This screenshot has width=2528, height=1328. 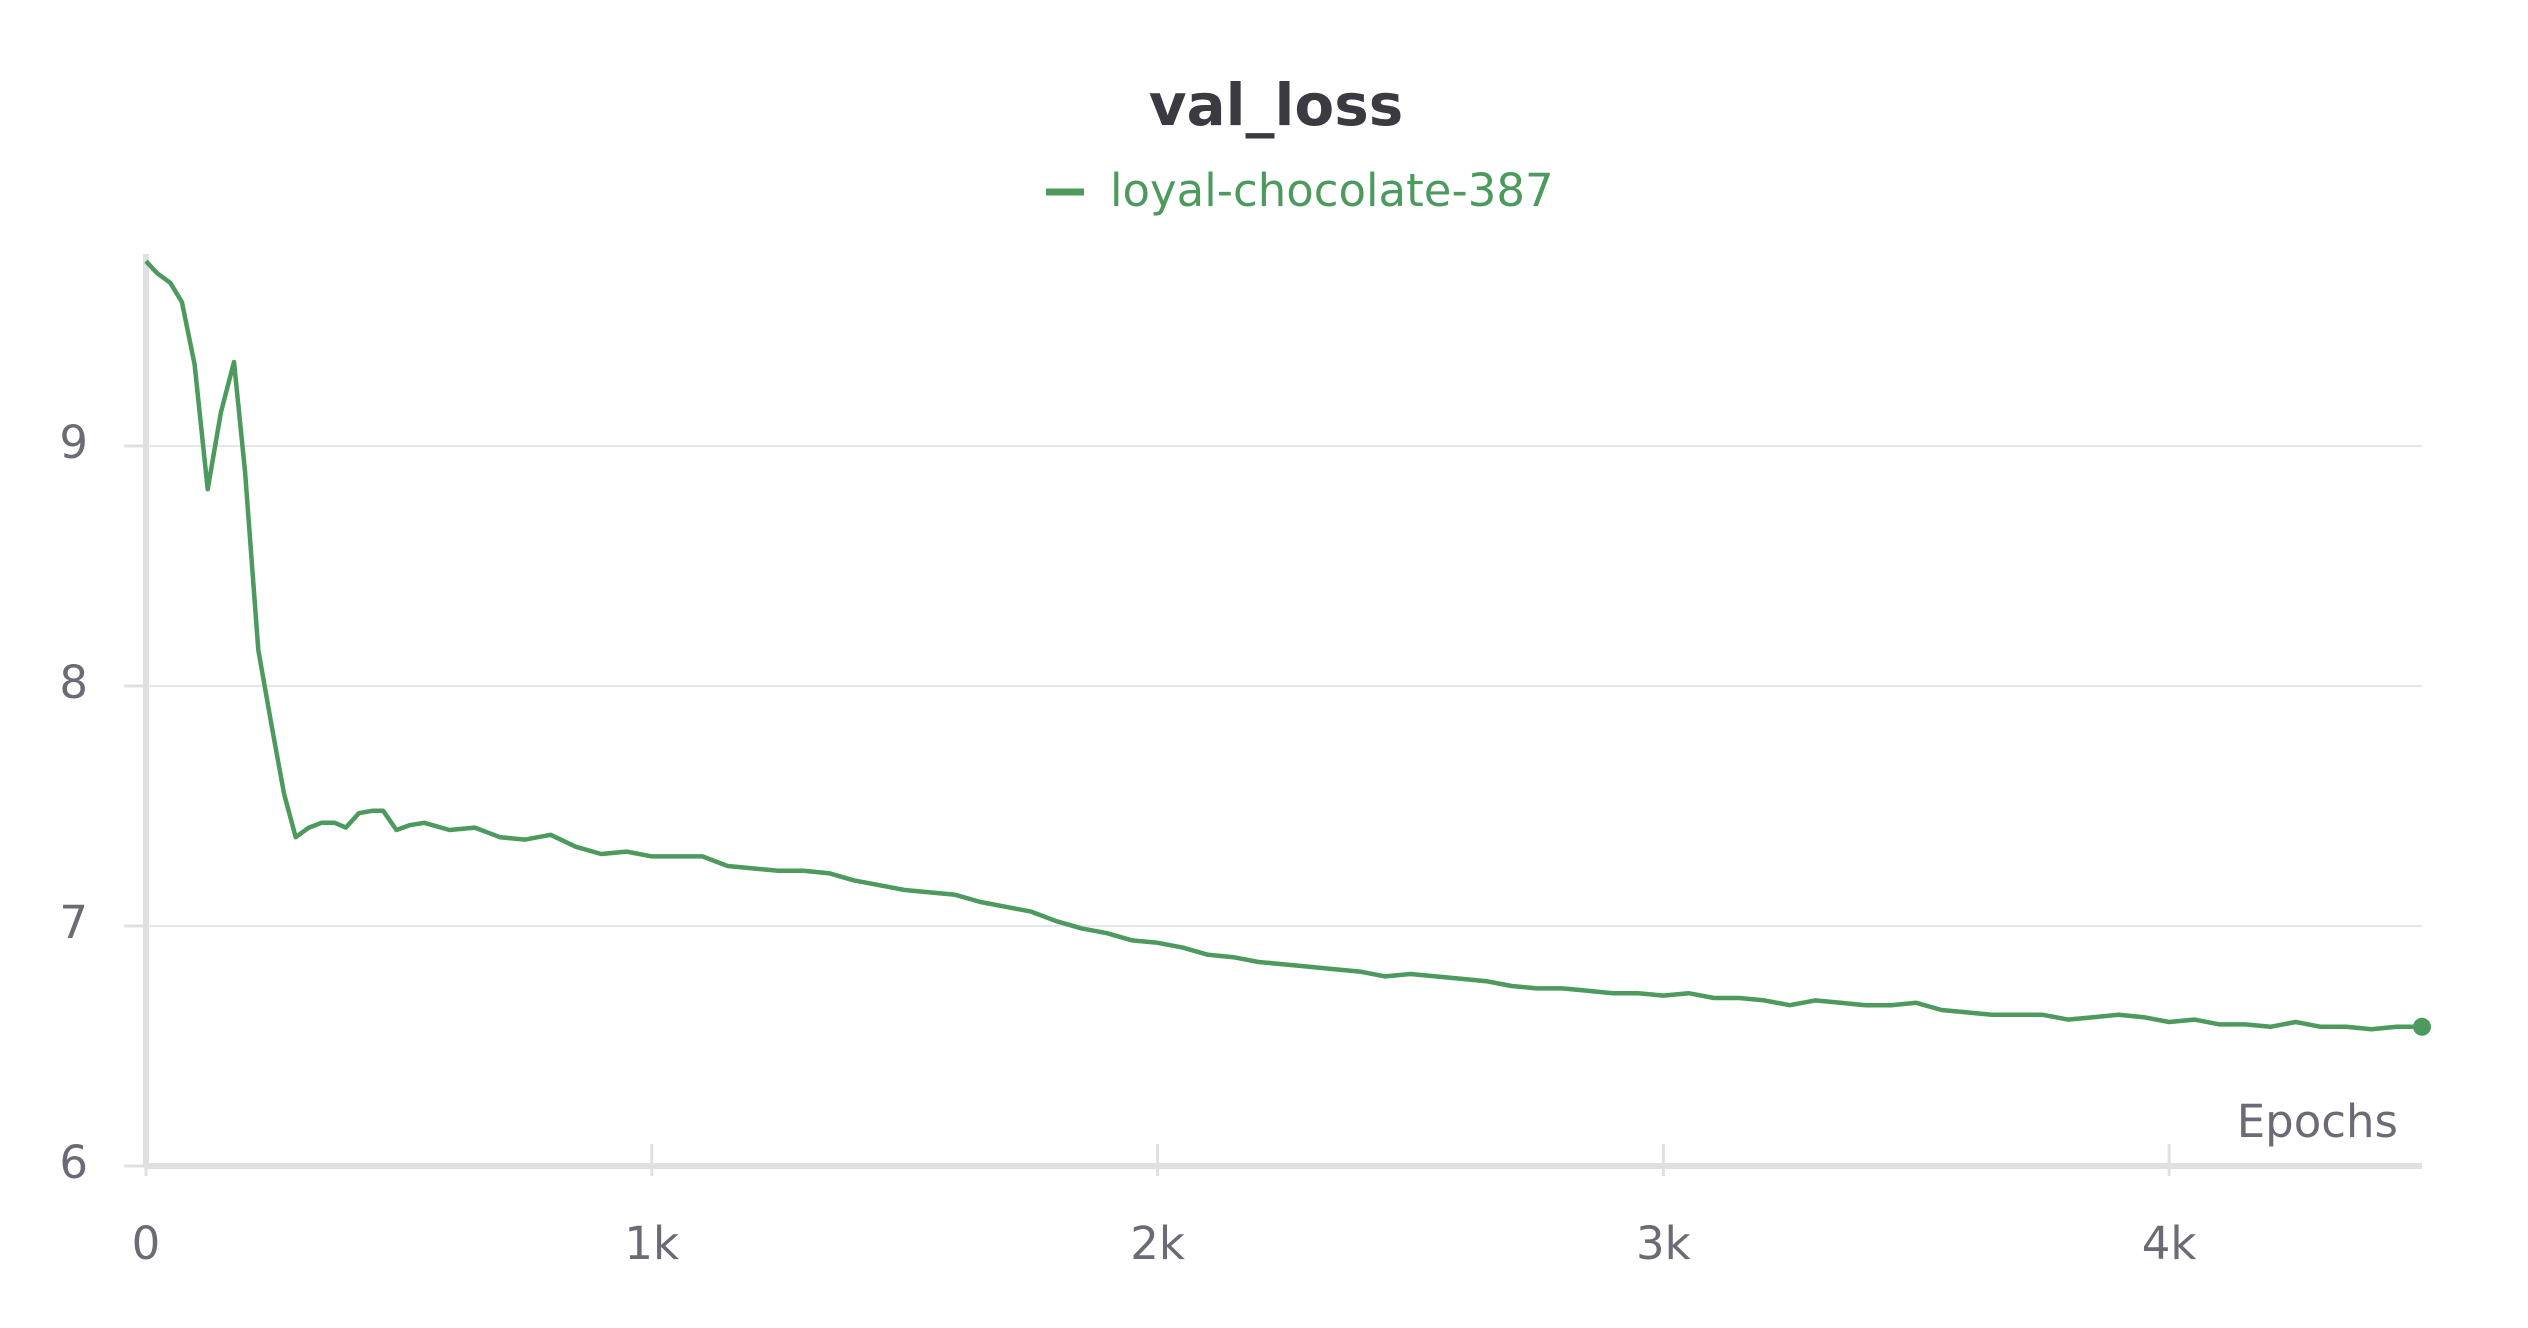 What do you see at coordinates (1276, 105) in the screenshot?
I see `chart-title: val_loss` at bounding box center [1276, 105].